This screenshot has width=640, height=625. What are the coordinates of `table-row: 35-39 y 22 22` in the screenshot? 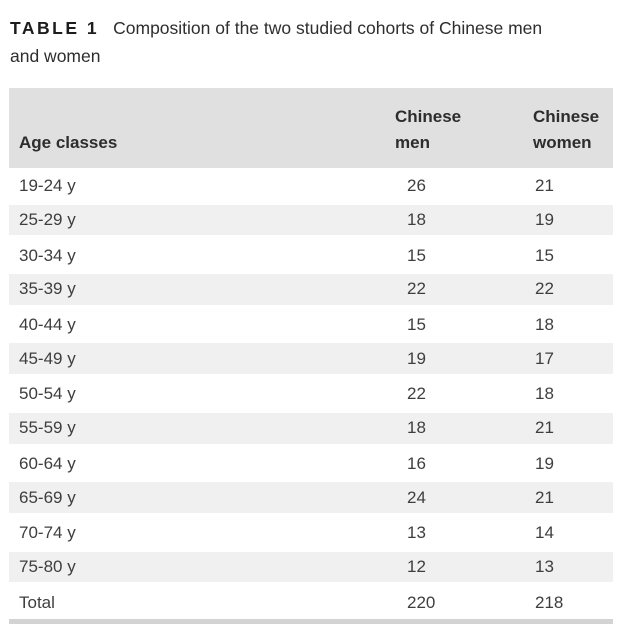 It's located at (311, 289).